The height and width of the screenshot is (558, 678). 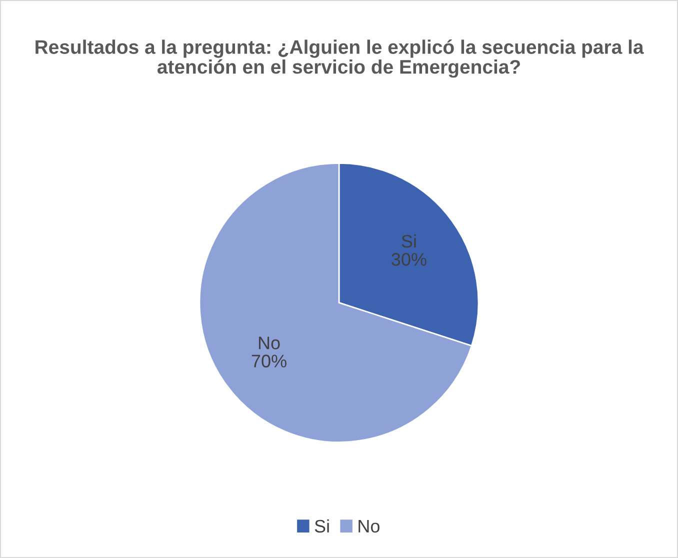 I want to click on slice-label: Si, so click(x=409, y=241).